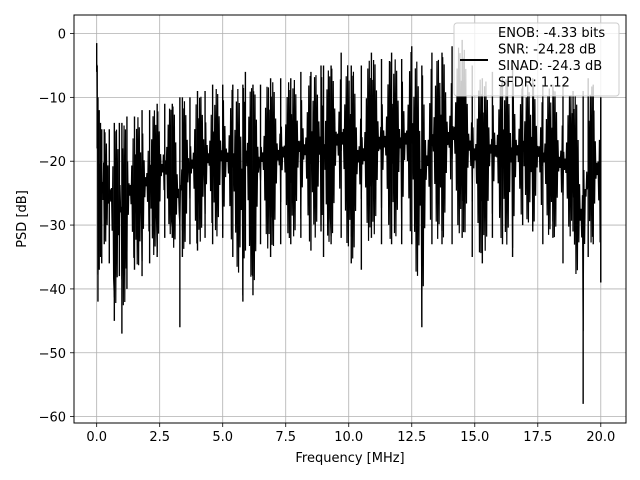 This screenshot has height=480, width=640. Describe the element at coordinates (285, 437) in the screenshot. I see `x-tick-label: 7.5` at that location.